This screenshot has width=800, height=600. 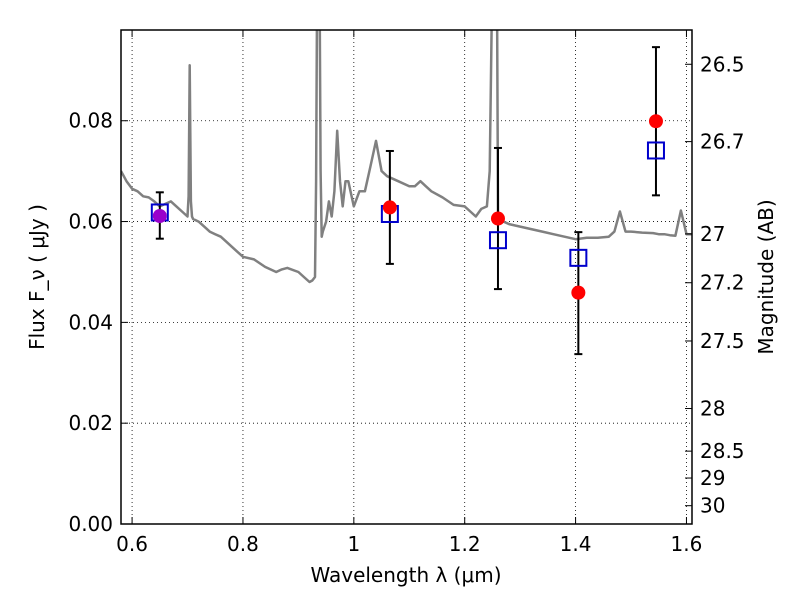 What do you see at coordinates (722, 341) in the screenshot?
I see `mag-tick-label: 27.5` at bounding box center [722, 341].